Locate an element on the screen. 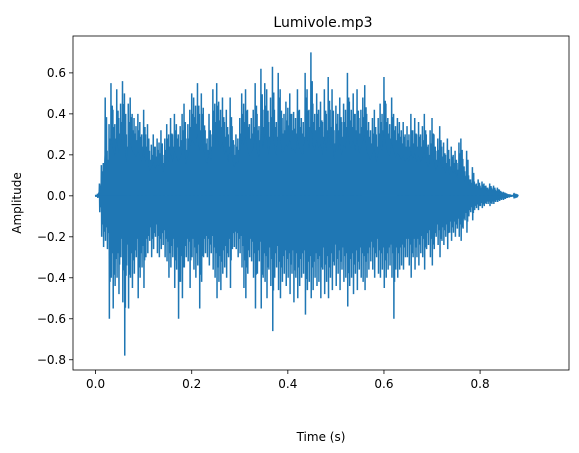 The image size is (579, 453). y-tick-label: 0.6 is located at coordinates (56, 73).